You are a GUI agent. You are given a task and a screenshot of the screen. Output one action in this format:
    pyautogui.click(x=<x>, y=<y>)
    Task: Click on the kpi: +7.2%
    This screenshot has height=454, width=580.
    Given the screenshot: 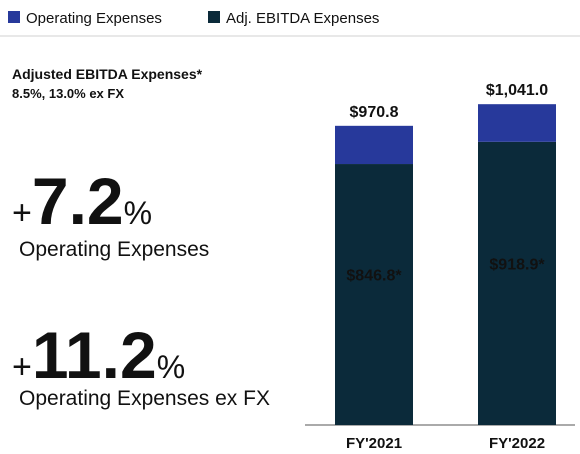 What is the action you would take?
    pyautogui.click(x=82, y=201)
    